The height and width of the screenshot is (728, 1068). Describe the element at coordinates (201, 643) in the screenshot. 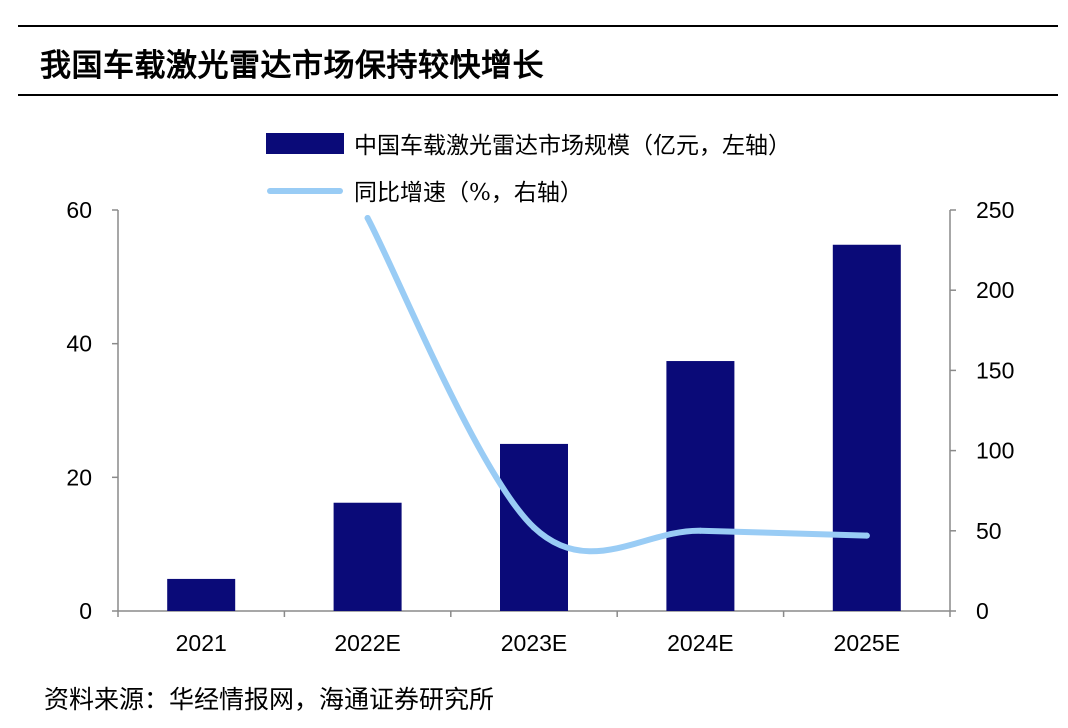

I see `x-tick-label: 2021` at that location.